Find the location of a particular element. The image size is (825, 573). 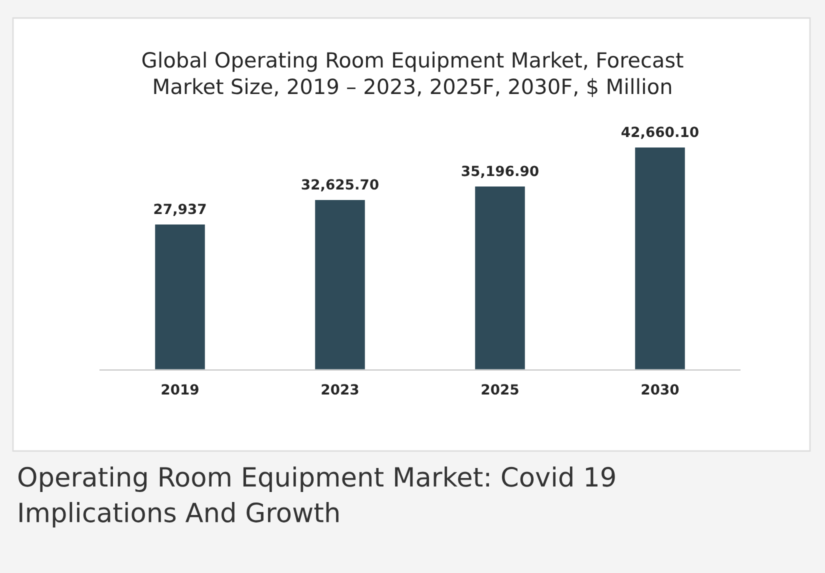

text: Operating Room Equipment Market: Covid 19 Implications And Growth is located at coordinates (316, 497).